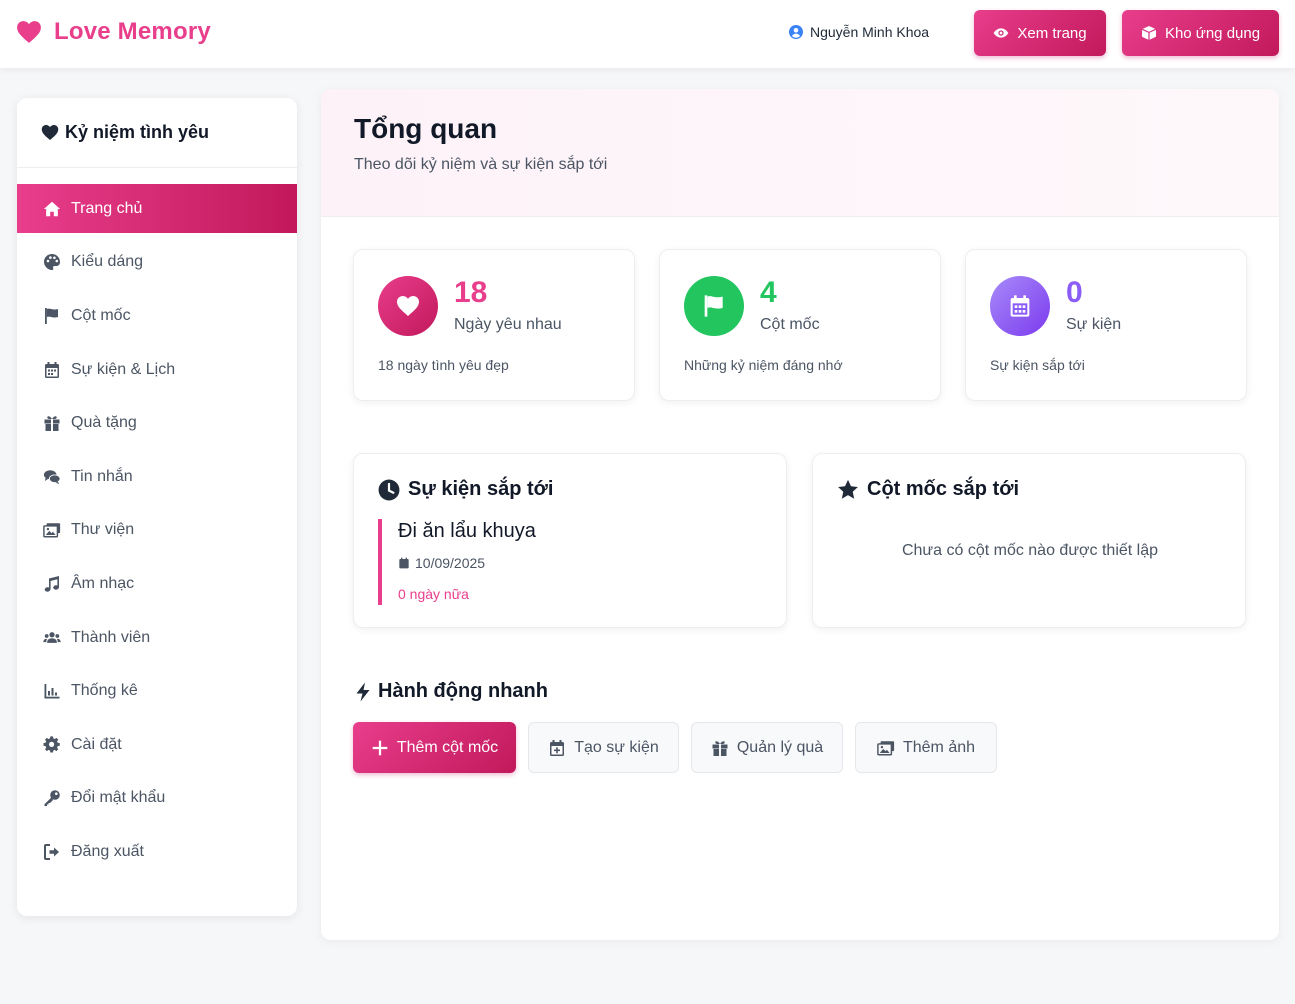 Image resolution: width=1295 pixels, height=1004 pixels. I want to click on add-milestone-button: Thêm cột mốc, so click(434, 747).